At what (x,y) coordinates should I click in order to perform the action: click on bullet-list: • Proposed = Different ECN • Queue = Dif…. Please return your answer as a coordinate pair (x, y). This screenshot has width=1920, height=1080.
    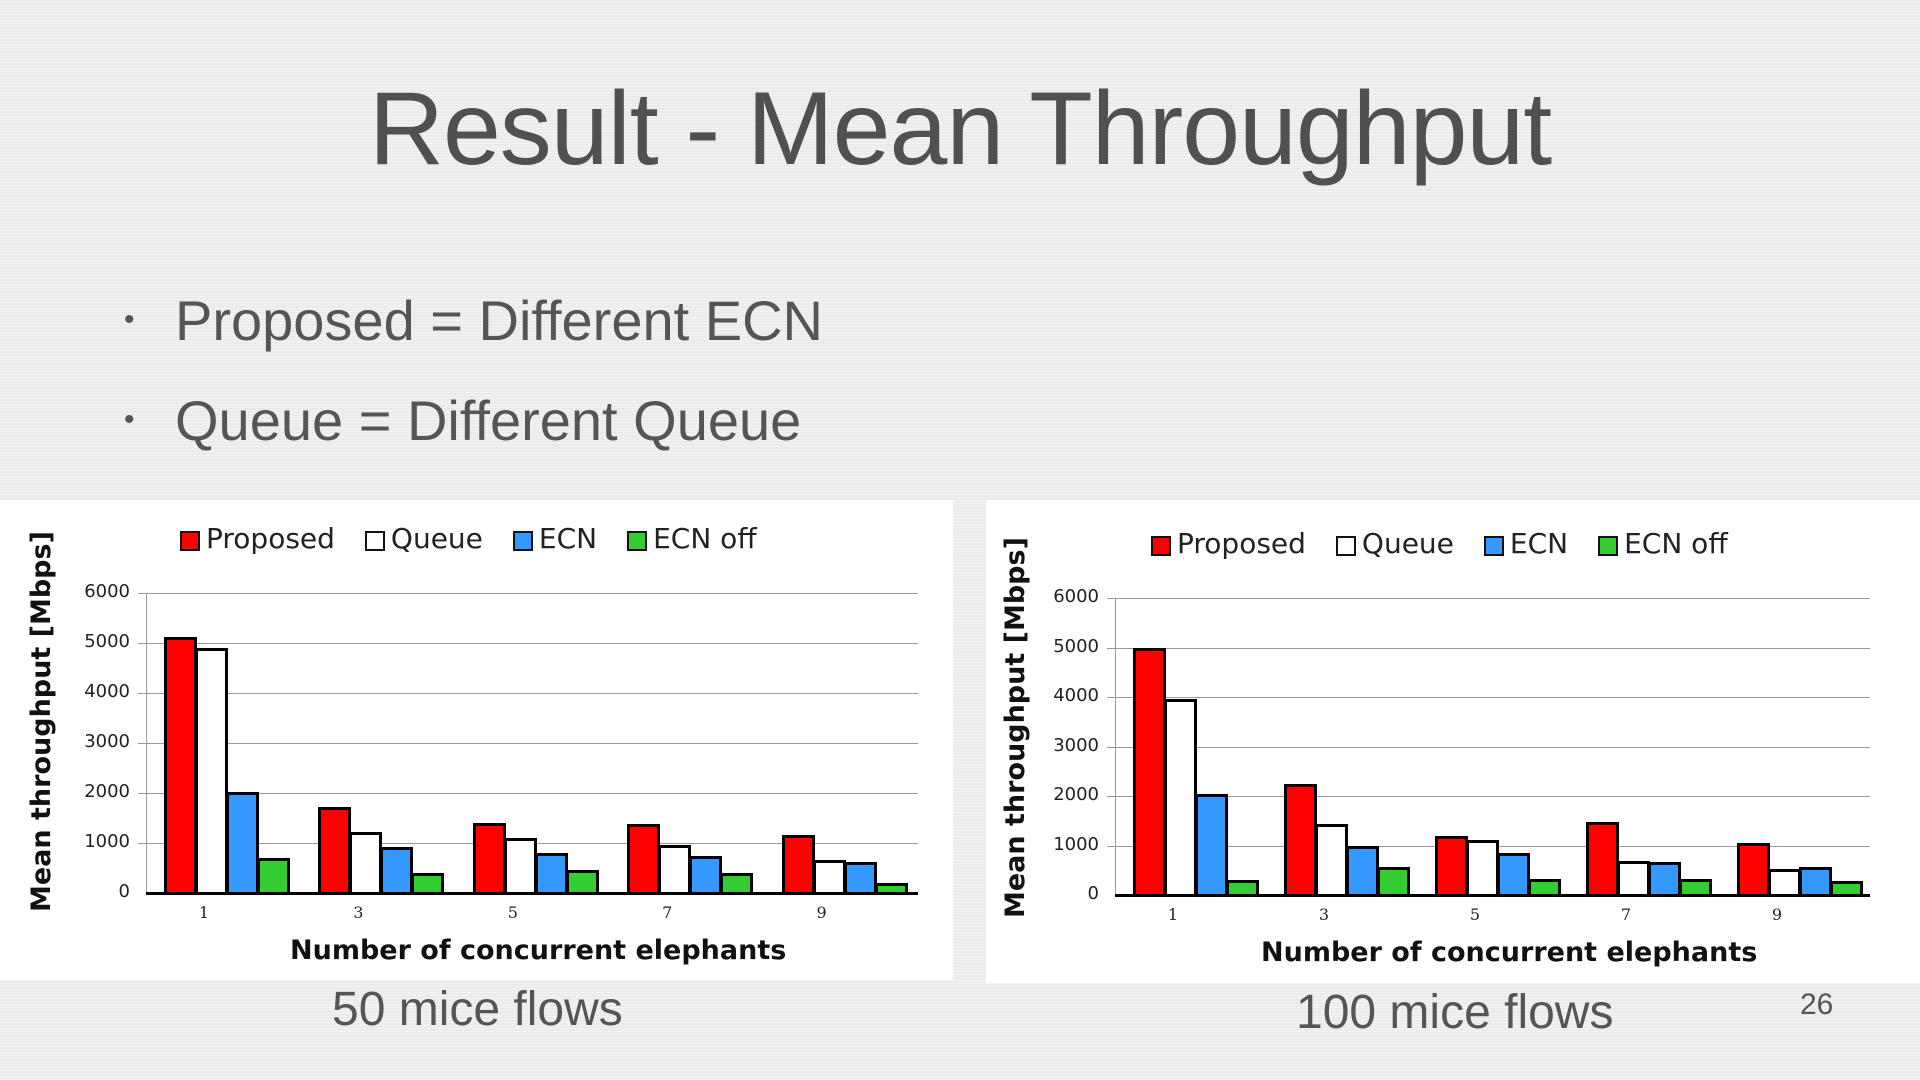
    Looking at the image, I should click on (471, 370).